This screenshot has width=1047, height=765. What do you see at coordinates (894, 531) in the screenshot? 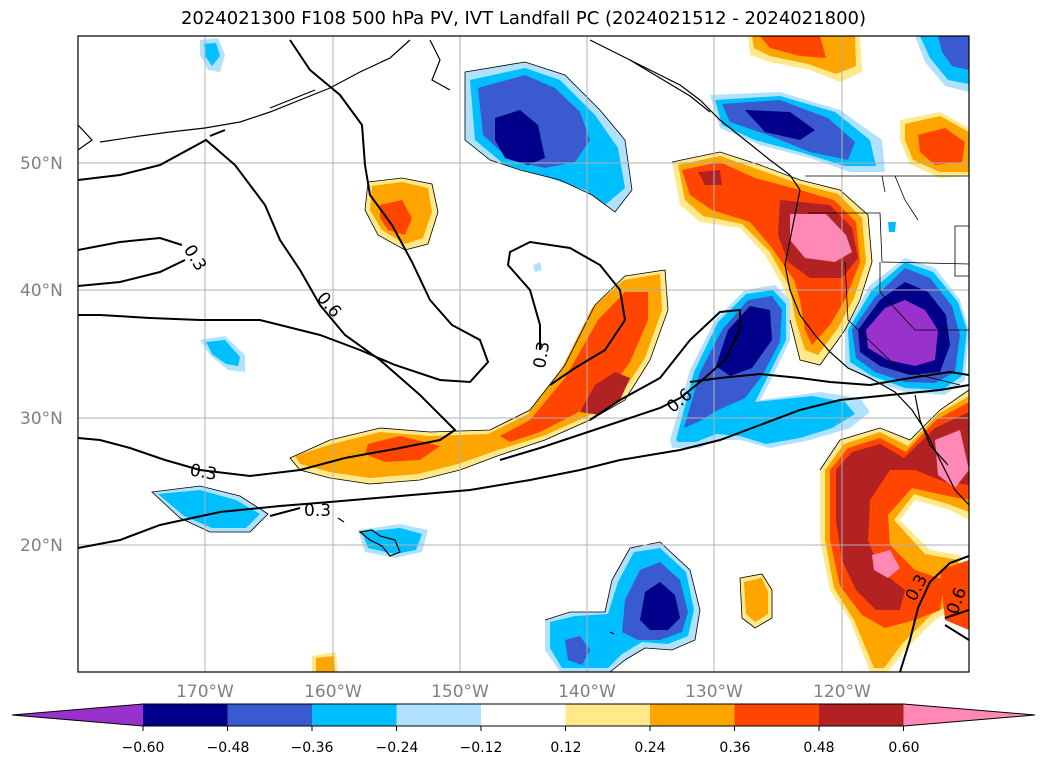
I see `positive-anomaly-mexico` at bounding box center [894, 531].